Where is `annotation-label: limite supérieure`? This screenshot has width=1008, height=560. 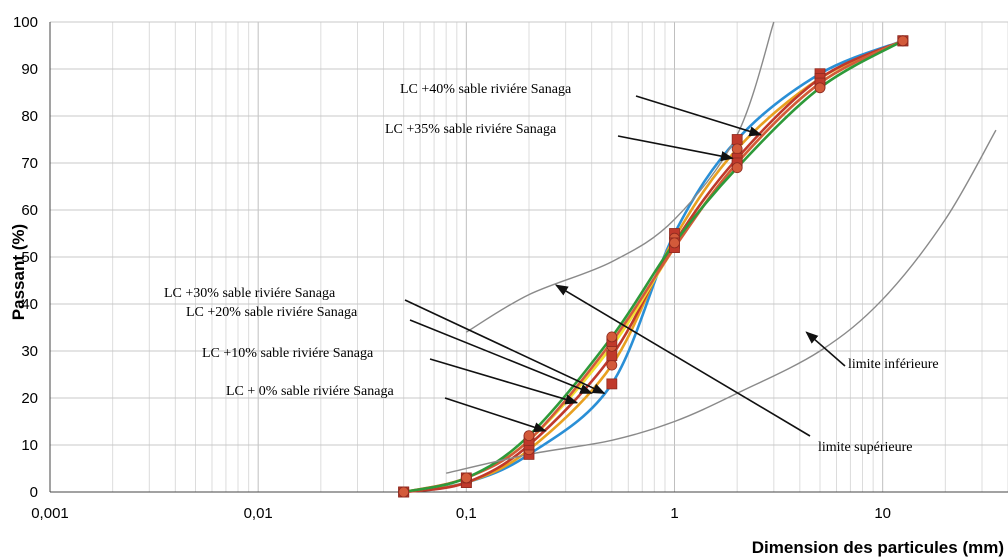 annotation-label: limite supérieure is located at coordinates (865, 447).